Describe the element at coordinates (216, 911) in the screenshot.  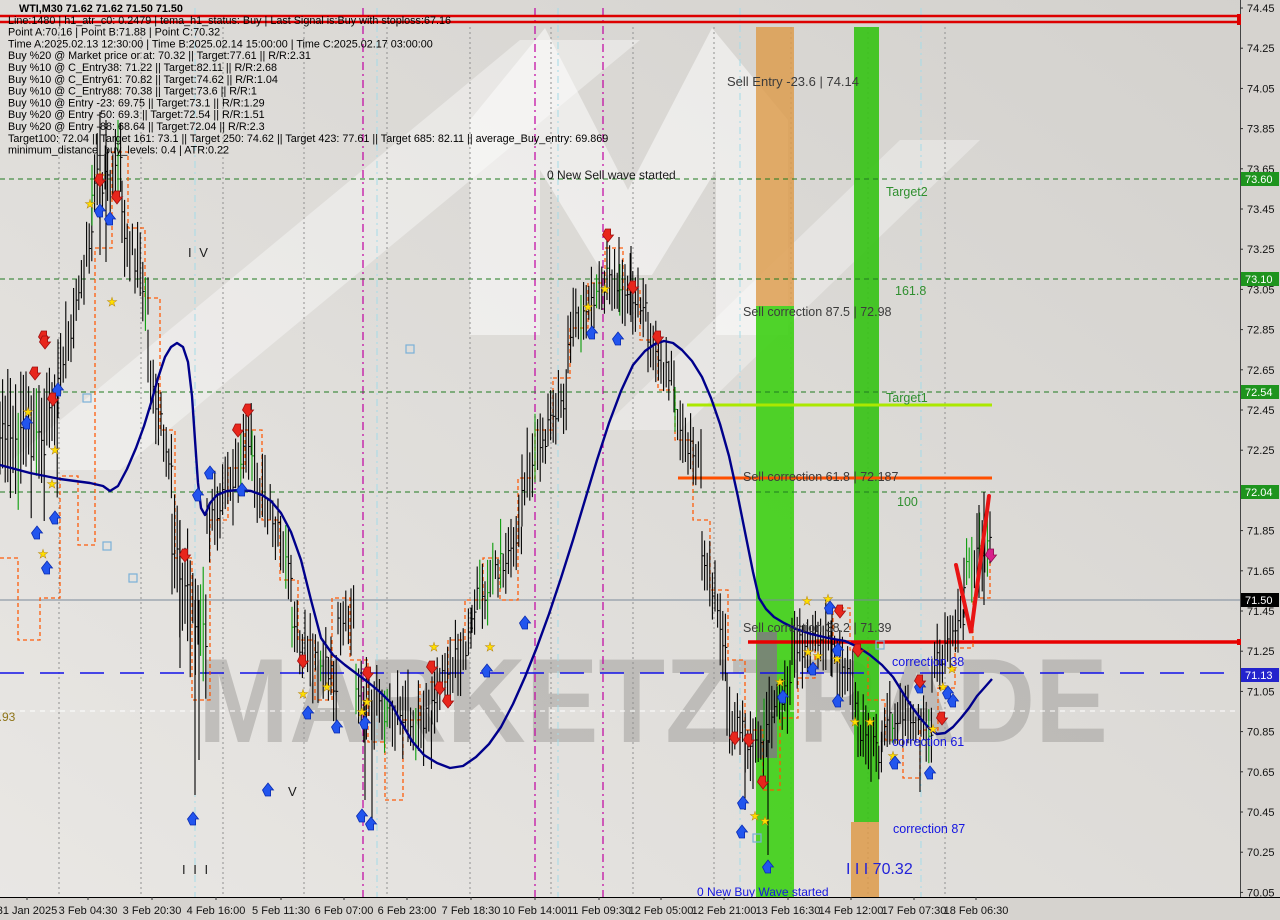
I see `time-axis-label: 4 Feb 16:00` at that location.